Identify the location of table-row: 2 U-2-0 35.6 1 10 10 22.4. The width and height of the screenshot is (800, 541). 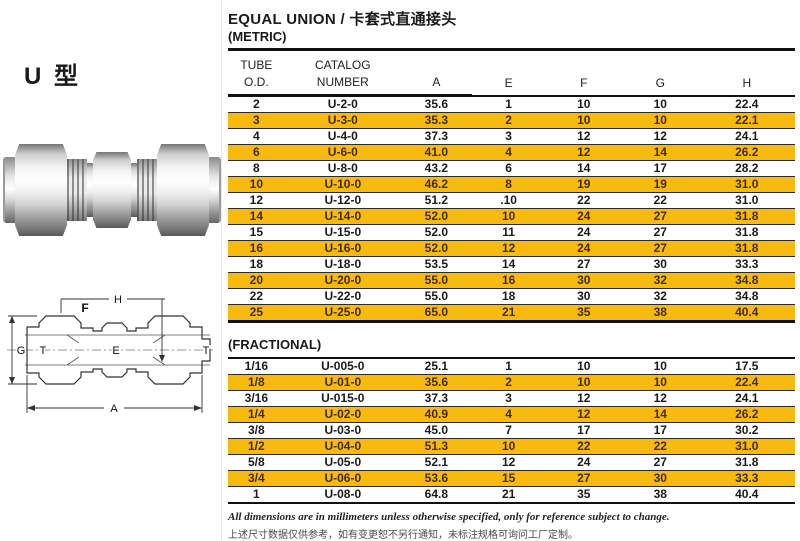
(511, 104).